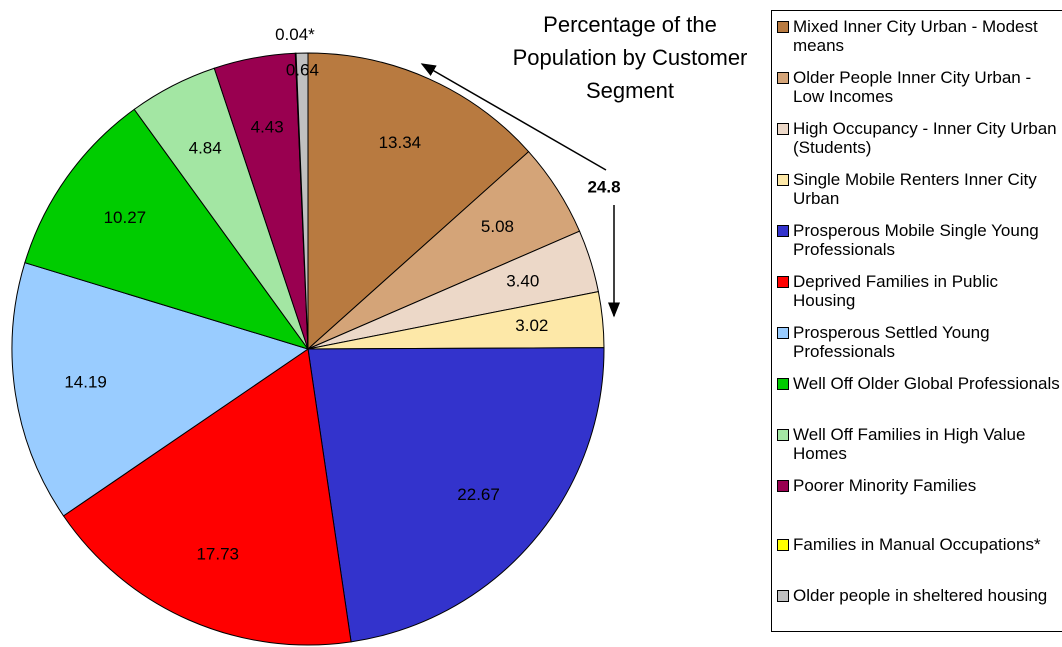  Describe the element at coordinates (125, 217) in the screenshot. I see `data-label: 10.27` at that location.